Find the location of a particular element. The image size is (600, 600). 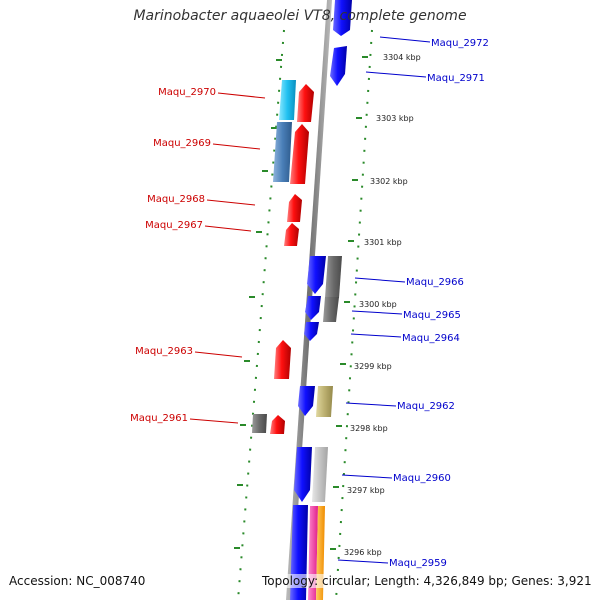

label-maqu-2961: Maqu_2961 is located at coordinates (184, 418).